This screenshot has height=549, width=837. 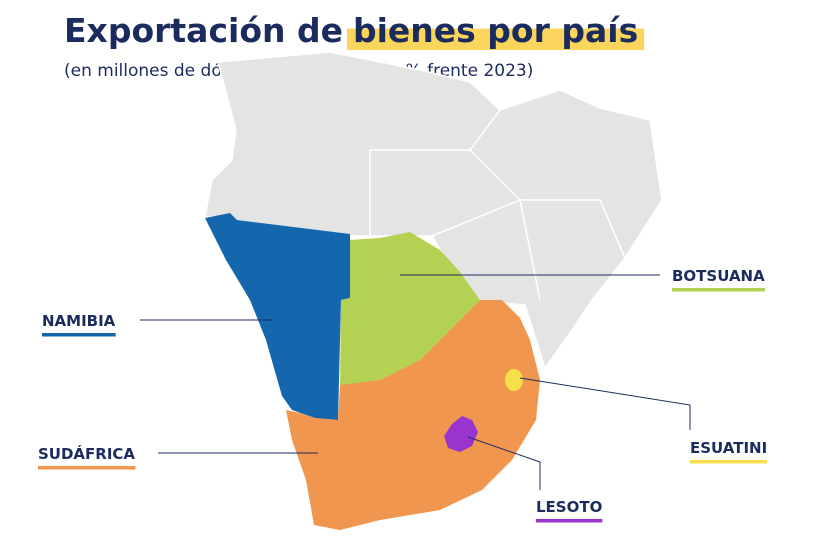 I want to click on namibia, so click(x=277, y=316).